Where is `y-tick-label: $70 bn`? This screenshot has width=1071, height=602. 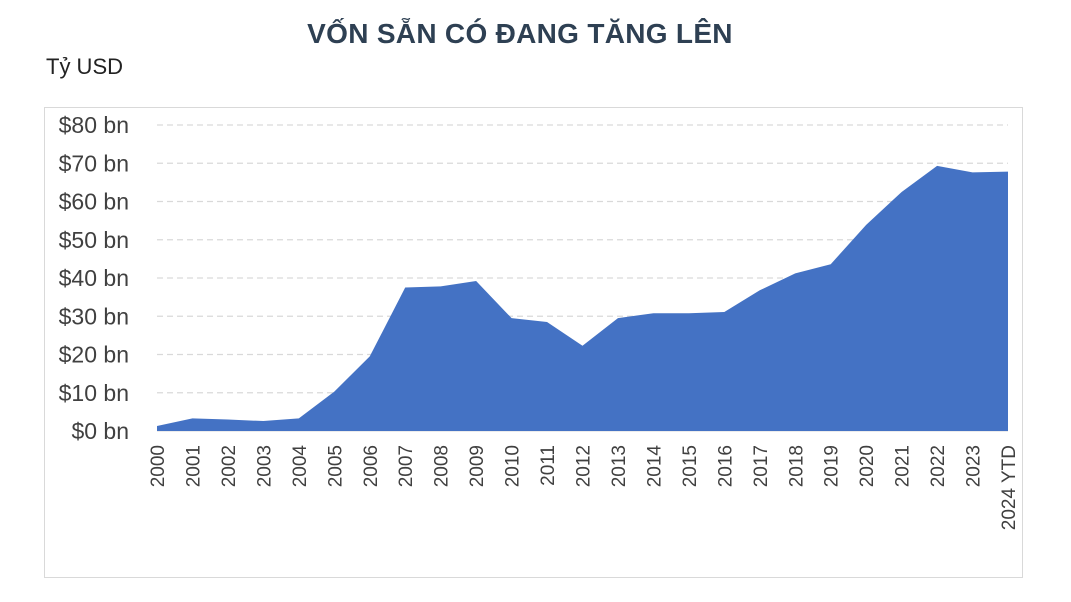
y-tick-label: $70 bn is located at coordinates (94, 163).